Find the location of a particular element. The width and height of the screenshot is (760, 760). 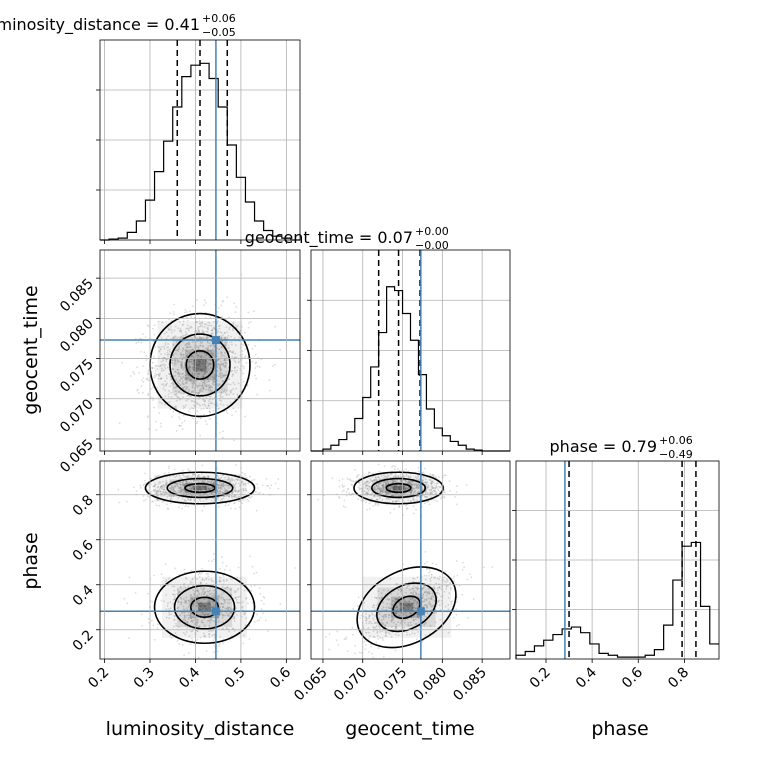

title-luminosity-distance-minus: −0.05 is located at coordinates (219, 32).